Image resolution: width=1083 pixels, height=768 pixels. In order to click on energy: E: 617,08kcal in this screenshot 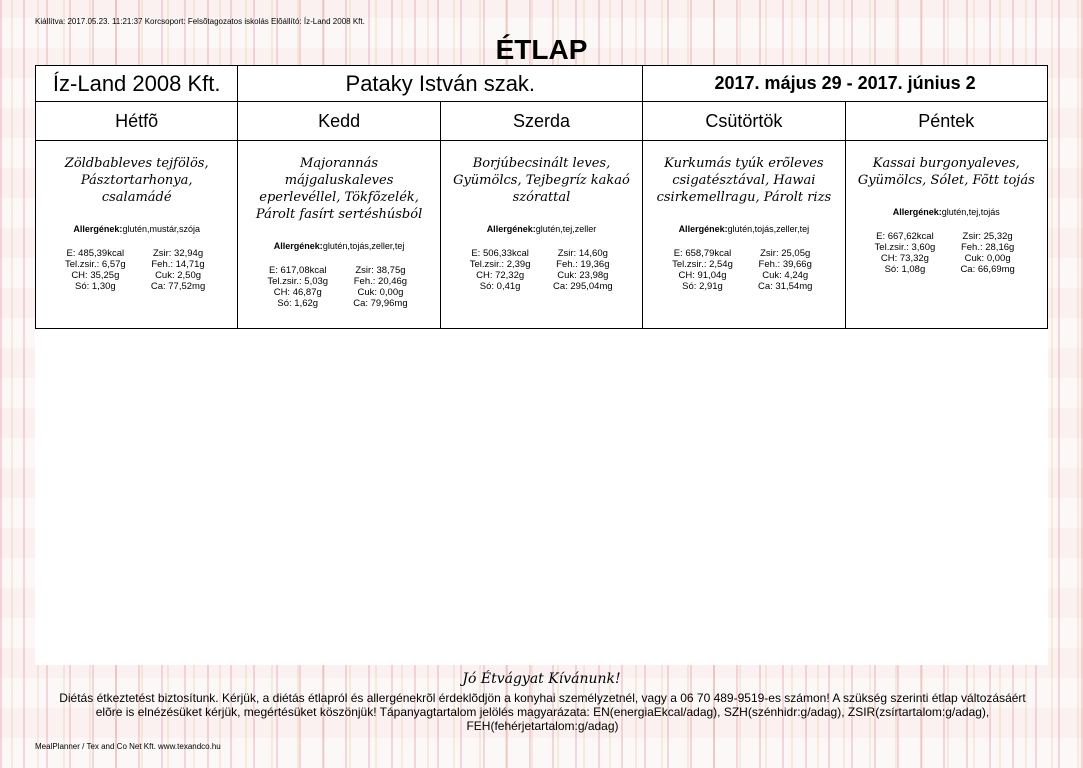, I will do `click(297, 270)`.